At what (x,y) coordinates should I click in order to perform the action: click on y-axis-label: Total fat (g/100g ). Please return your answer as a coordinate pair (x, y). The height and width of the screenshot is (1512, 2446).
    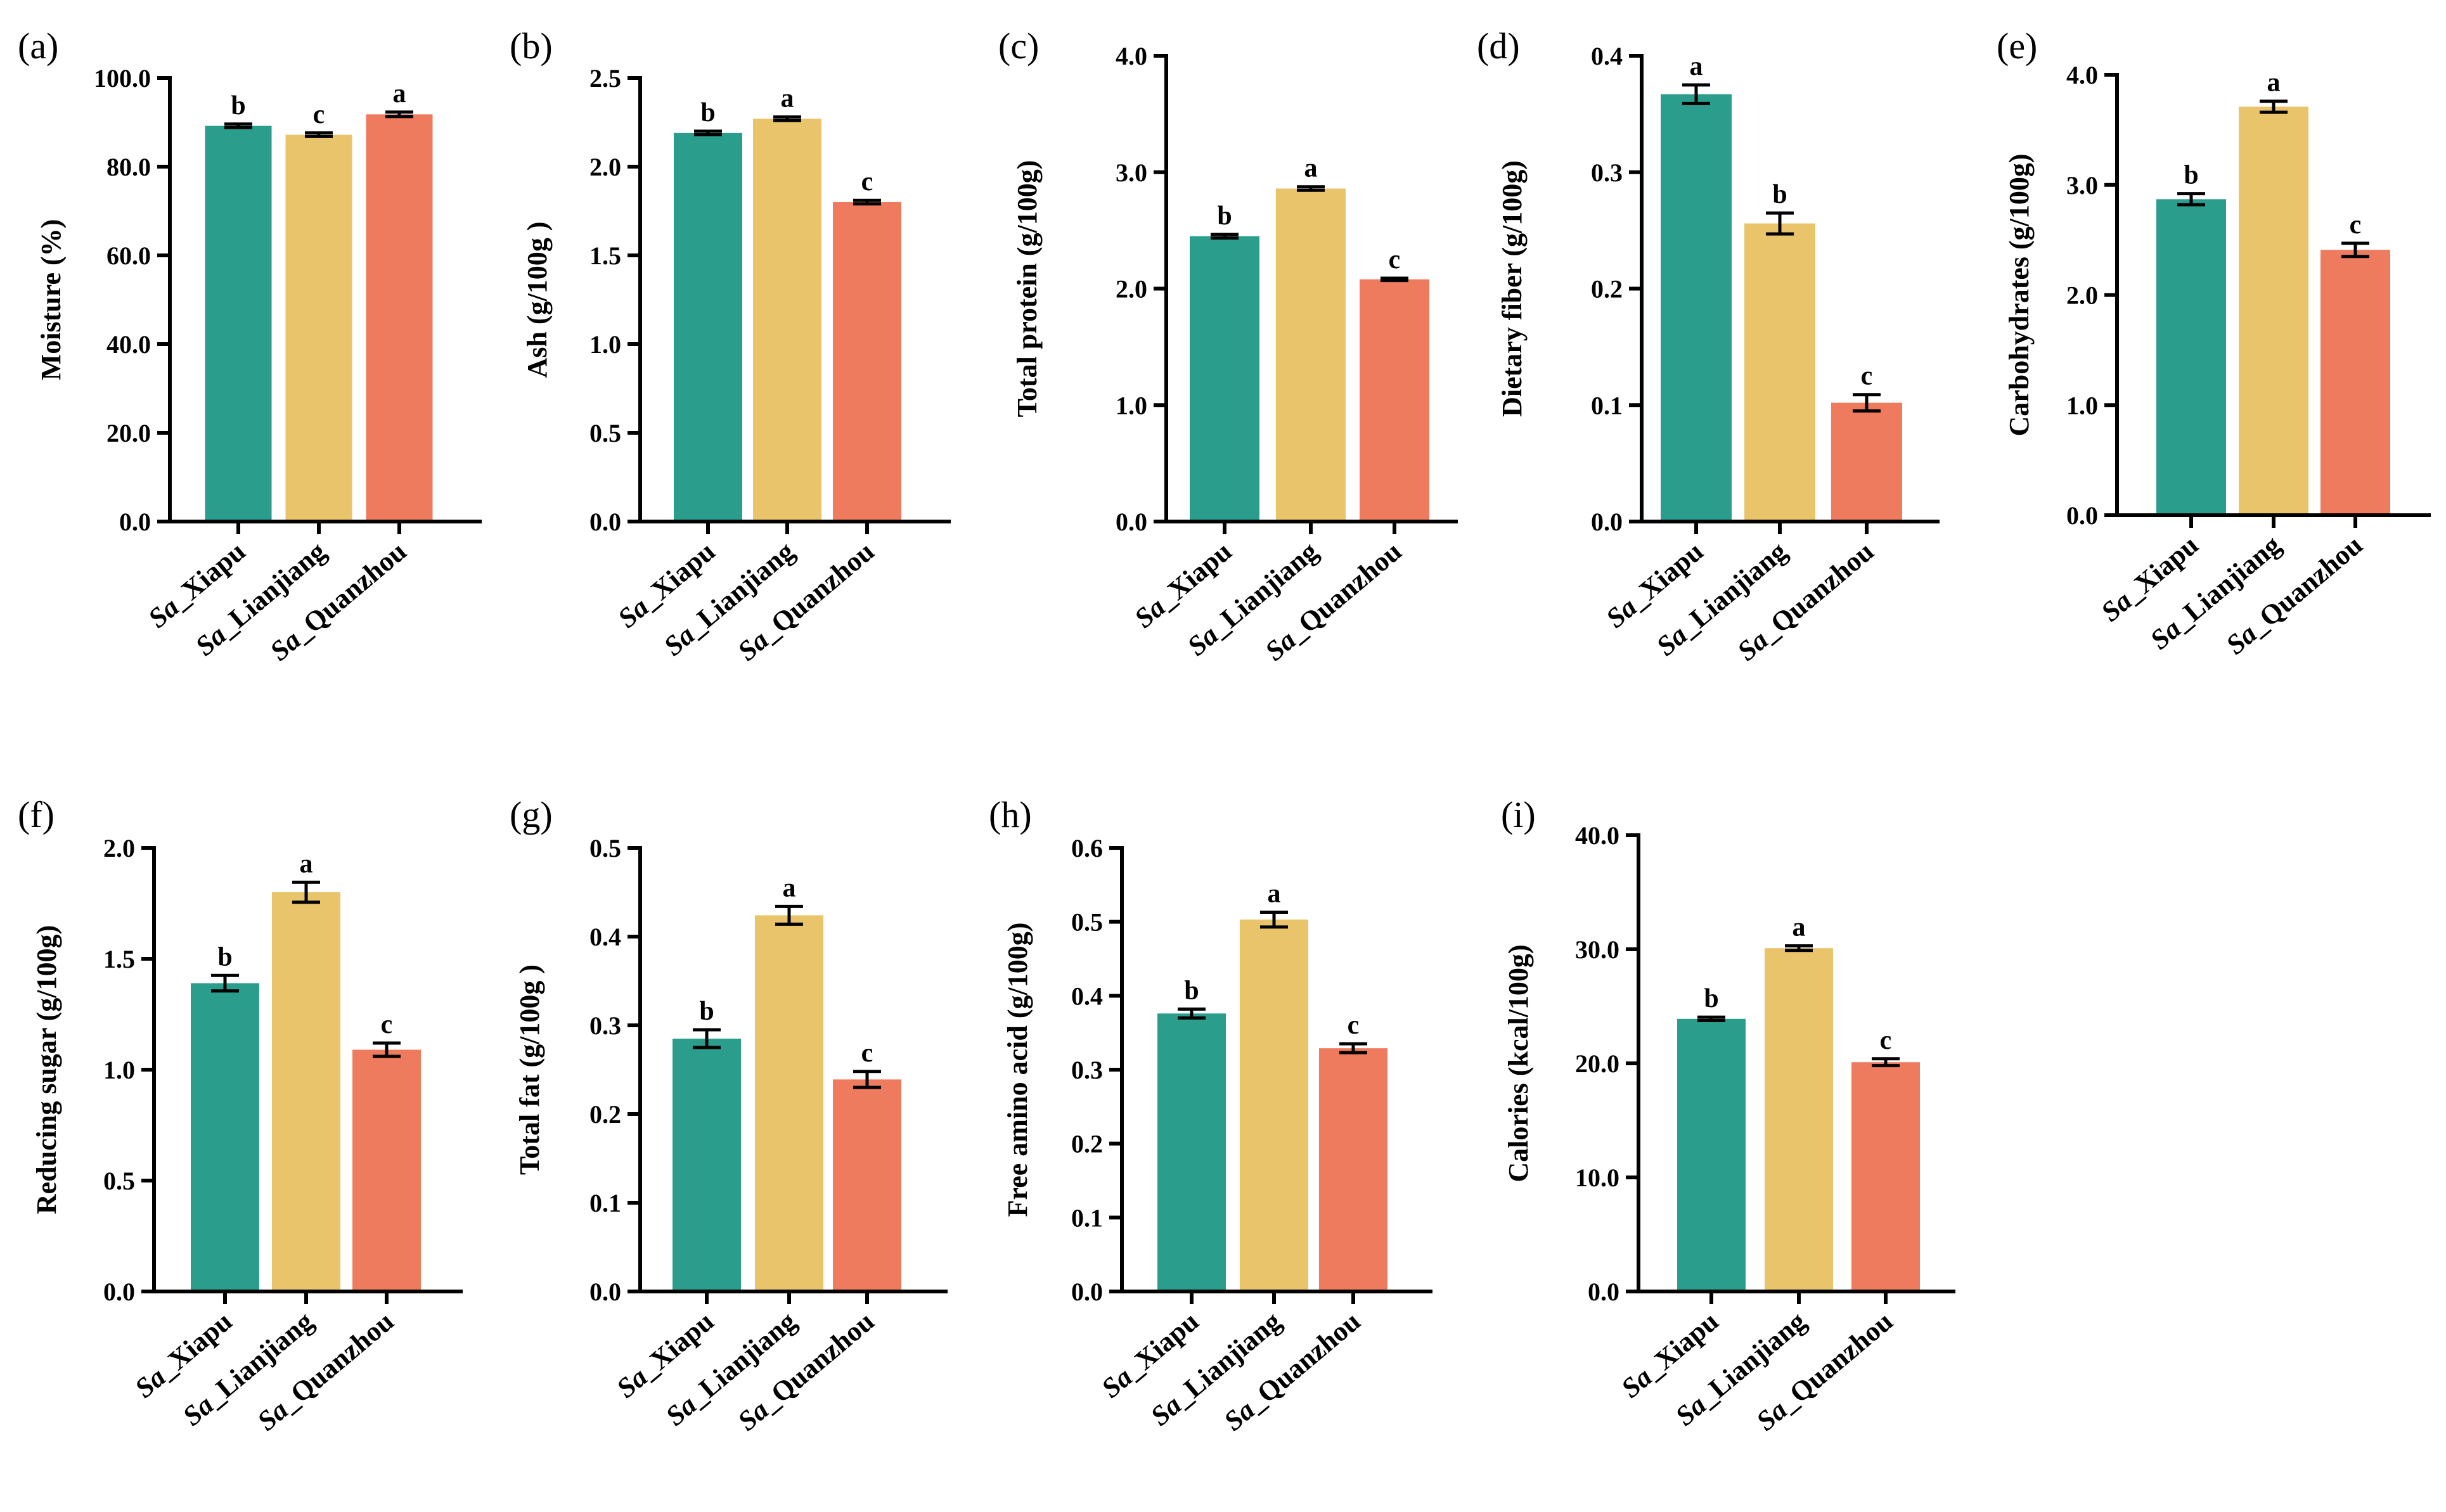
    Looking at the image, I should click on (530, 1069).